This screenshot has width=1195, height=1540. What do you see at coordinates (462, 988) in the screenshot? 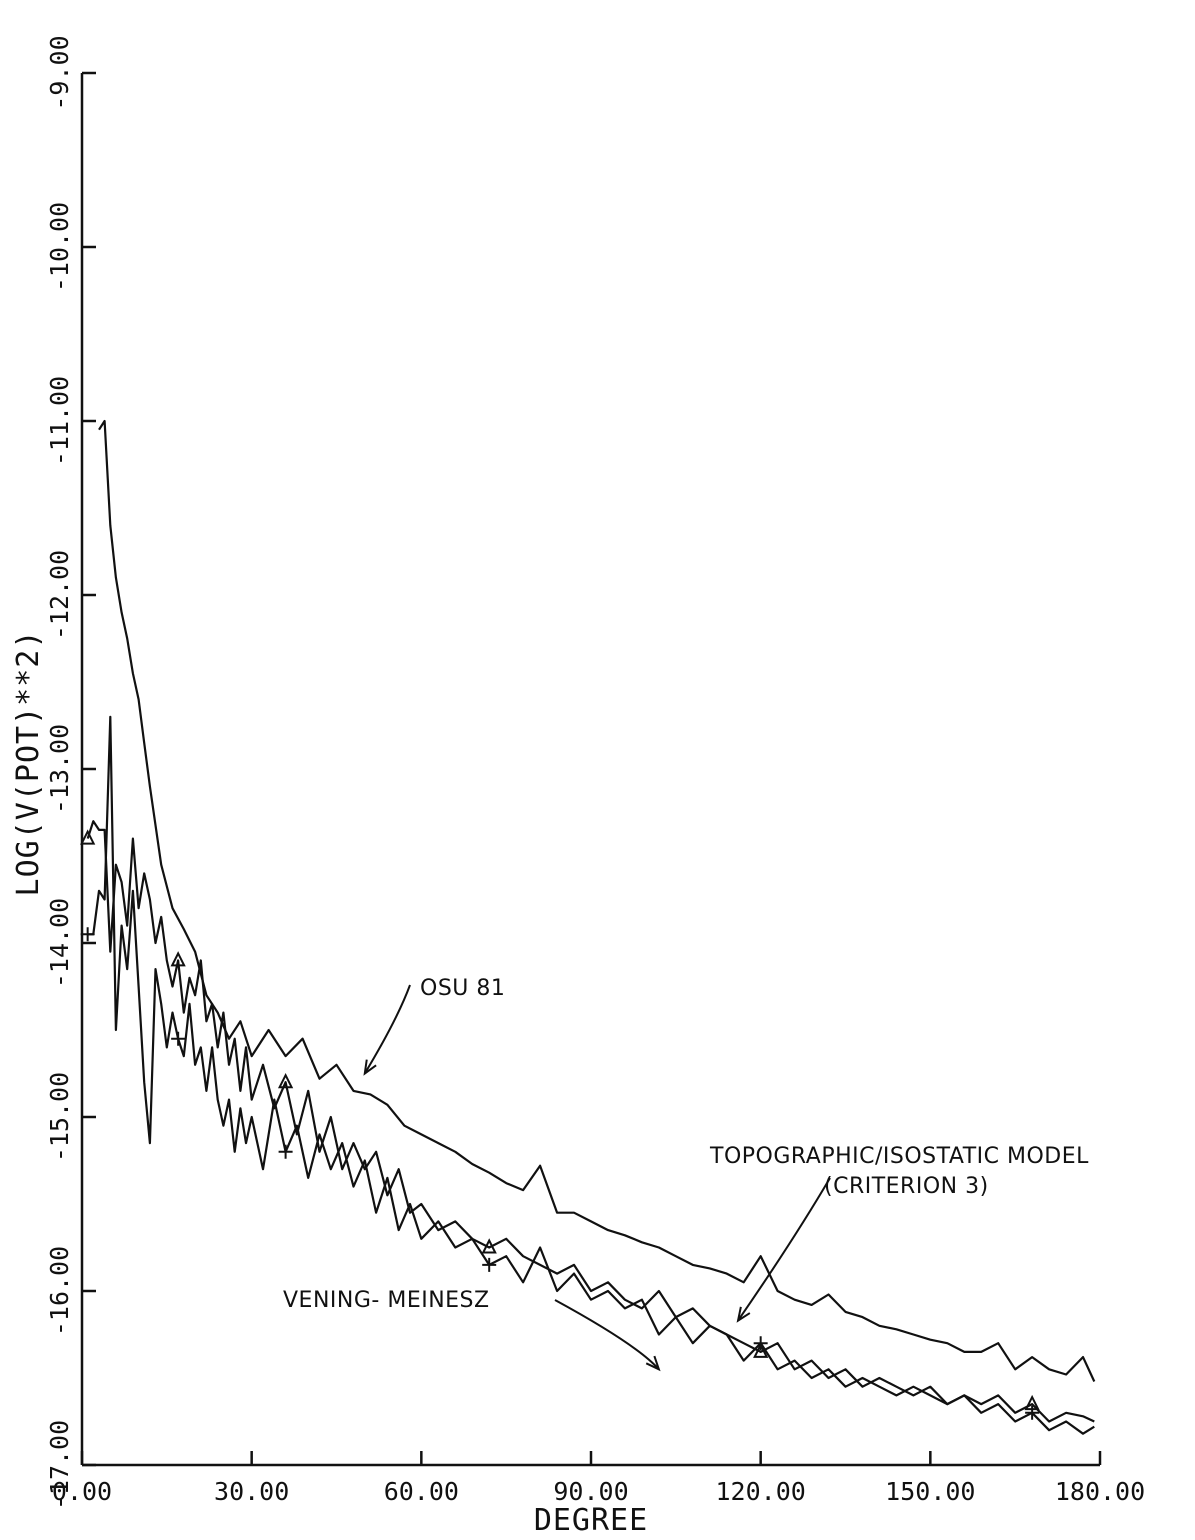
I see `annotation-osu81: OSU 81` at bounding box center [462, 988].